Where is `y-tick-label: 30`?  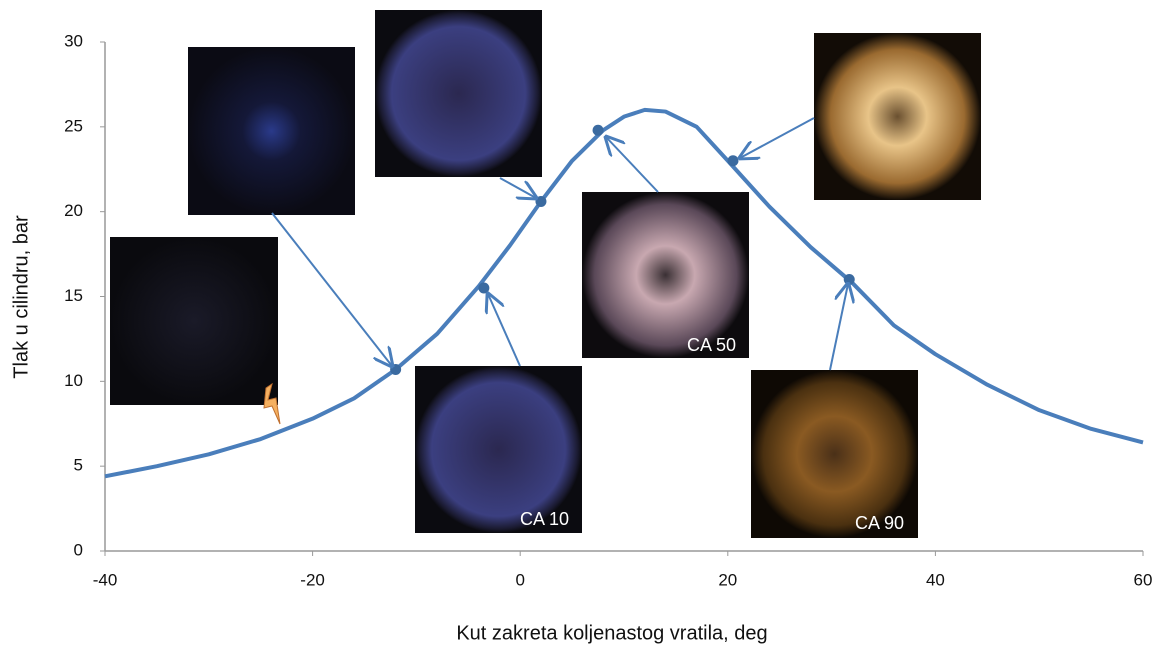
y-tick-label: 30 is located at coordinates (73, 40).